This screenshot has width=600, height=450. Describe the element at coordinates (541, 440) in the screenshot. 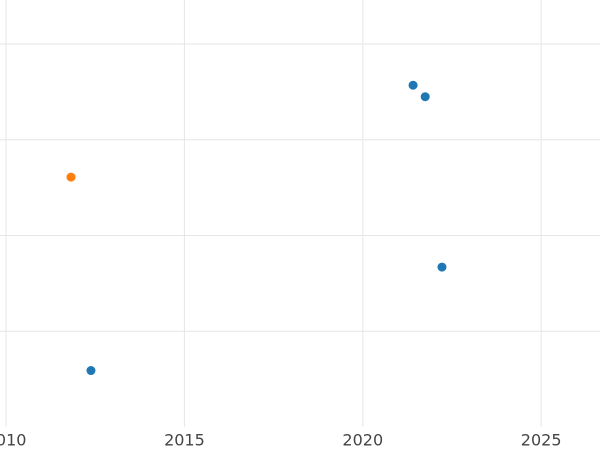

I see `x-tick-label: 2025` at that location.